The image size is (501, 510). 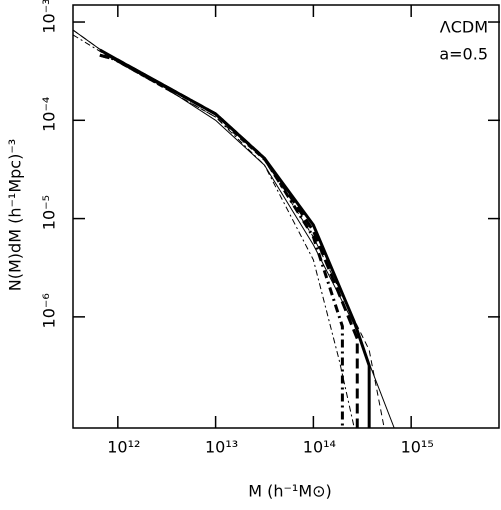 What do you see at coordinates (15, 215) in the screenshot?
I see `y-axis-label: N(M)dM (h⁻¹Mpc)⁻³` at bounding box center [15, 215].